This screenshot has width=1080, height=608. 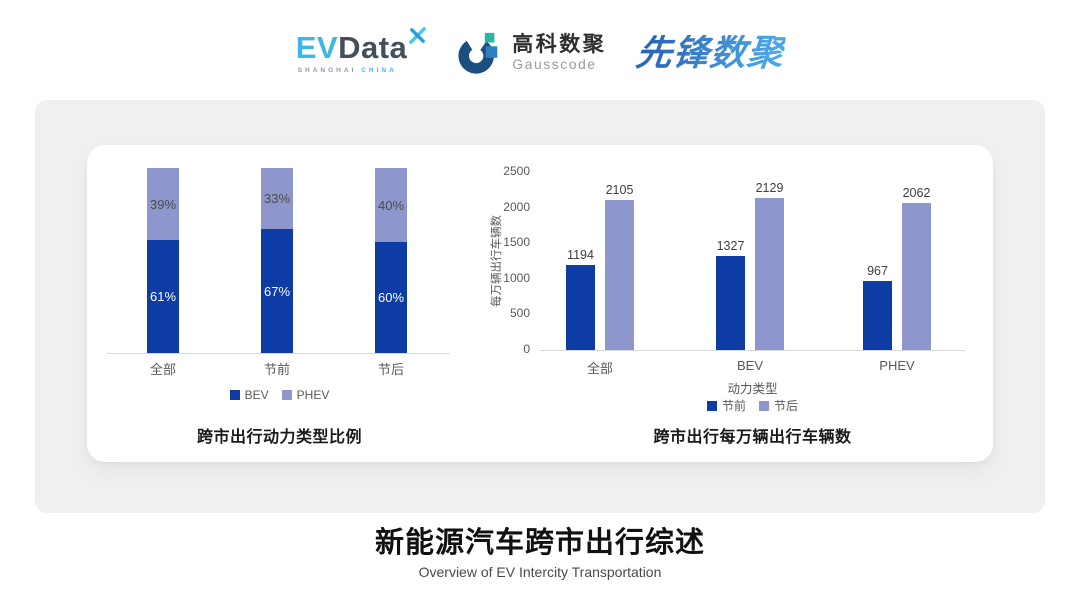 I want to click on gausscode-logo-icon, so click(x=478, y=53).